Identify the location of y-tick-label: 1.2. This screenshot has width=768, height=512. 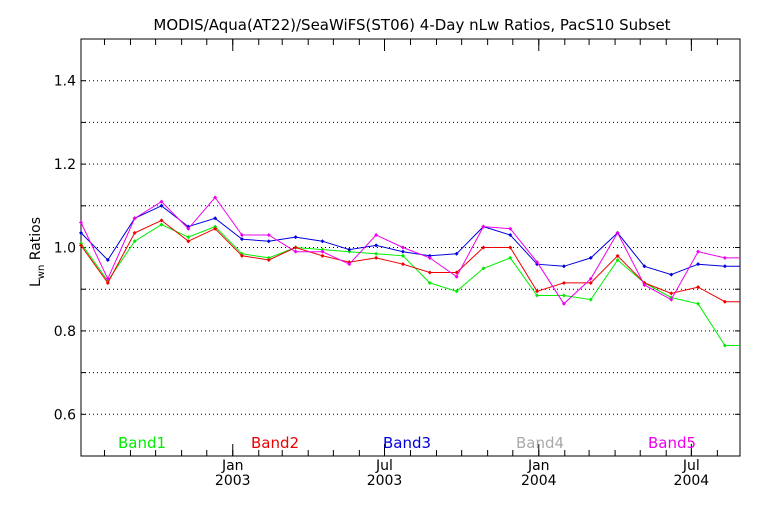
(65, 165).